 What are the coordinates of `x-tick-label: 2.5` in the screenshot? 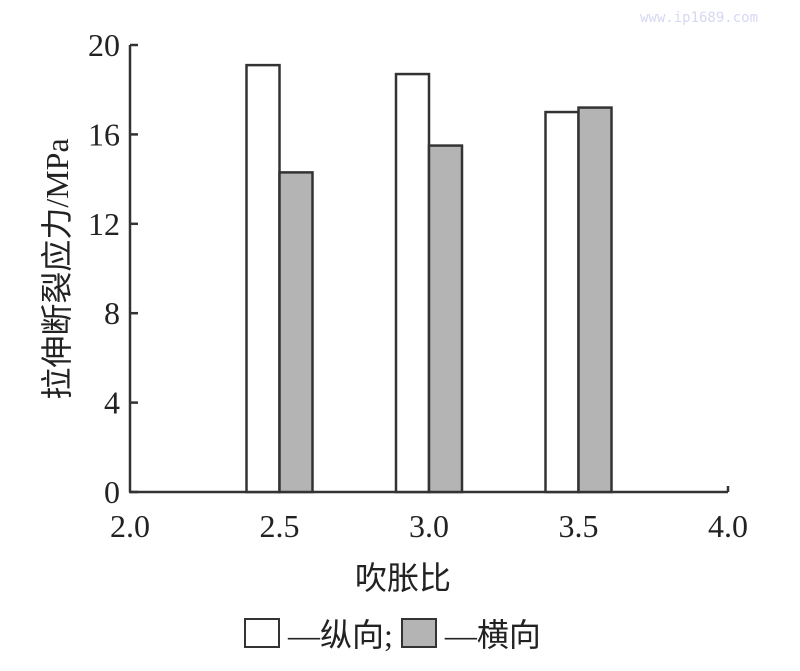 It's located at (280, 526).